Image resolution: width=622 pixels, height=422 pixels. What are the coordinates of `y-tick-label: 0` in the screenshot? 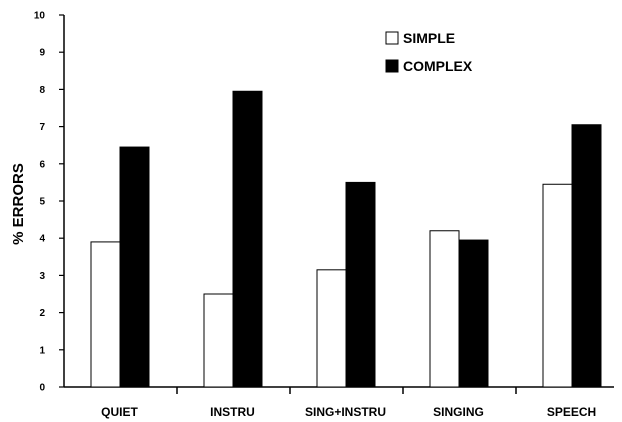 It's located at (42, 388).